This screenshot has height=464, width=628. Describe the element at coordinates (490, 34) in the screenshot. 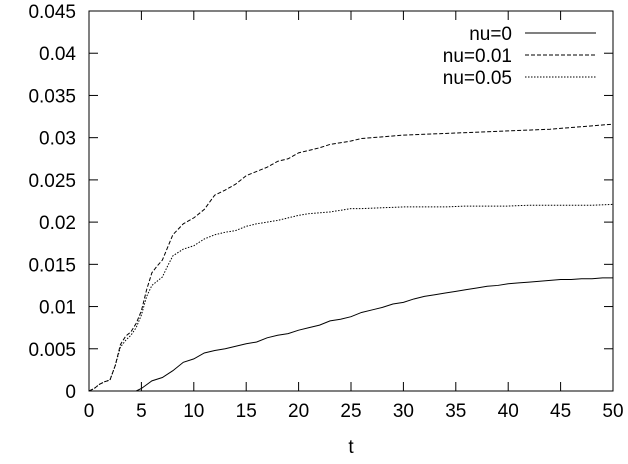

I see `legend-label-0: nu=0` at that location.